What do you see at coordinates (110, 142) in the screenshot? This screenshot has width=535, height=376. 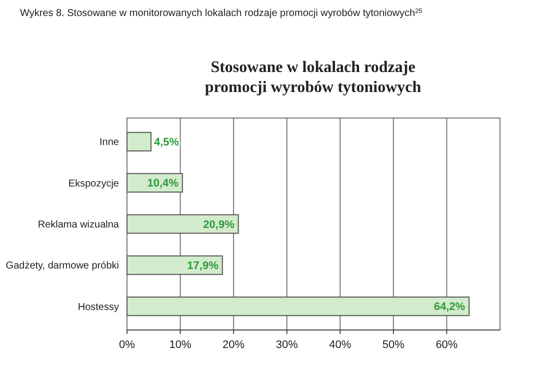 I see `y-tick-label: Inne` at bounding box center [110, 142].